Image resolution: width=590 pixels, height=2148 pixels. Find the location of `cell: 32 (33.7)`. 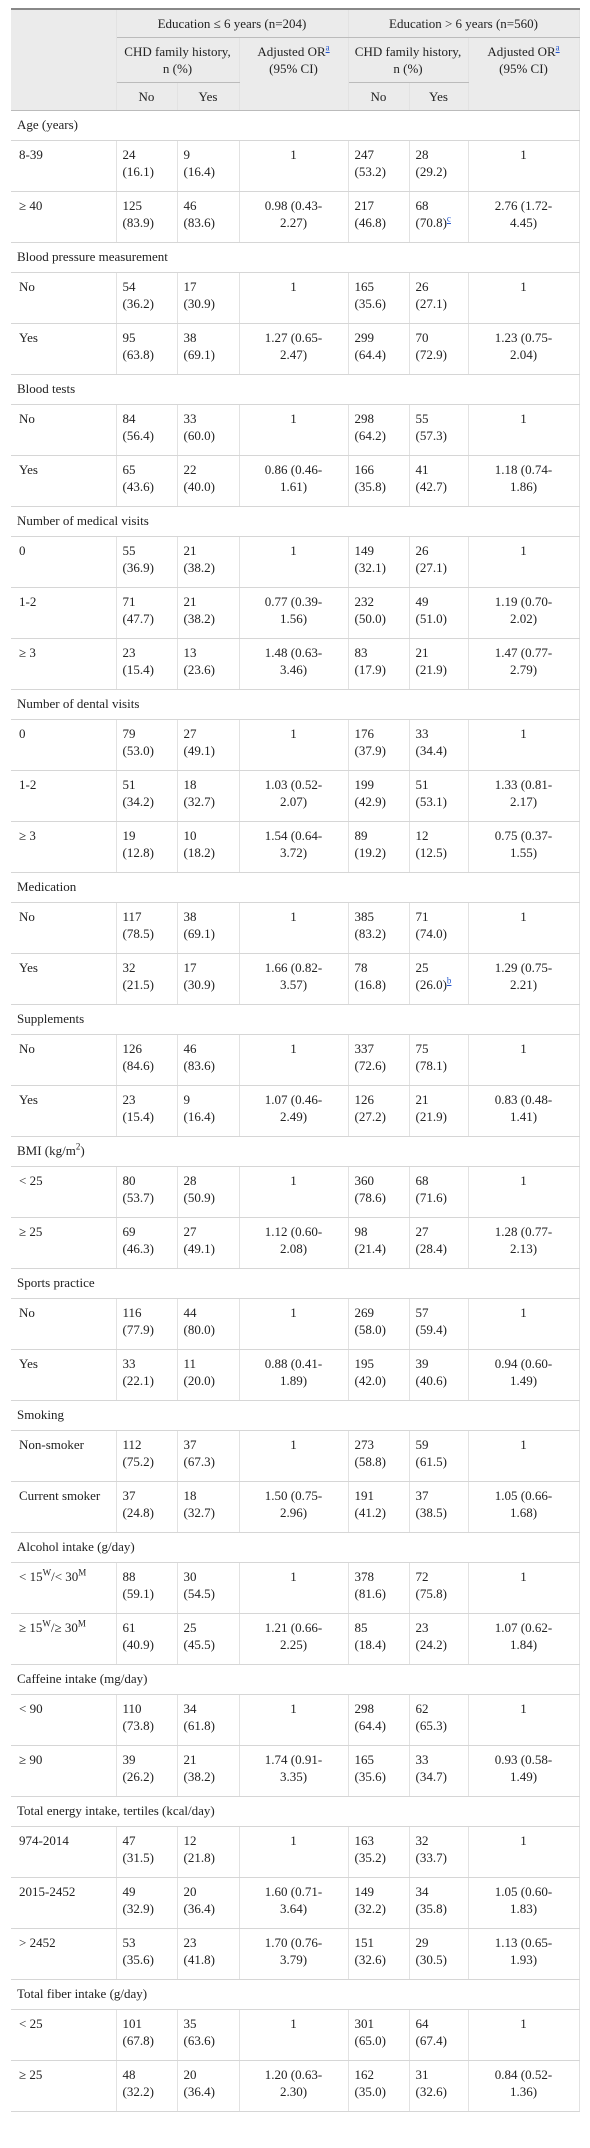

cell: 32 (33.7) is located at coordinates (439, 1852).